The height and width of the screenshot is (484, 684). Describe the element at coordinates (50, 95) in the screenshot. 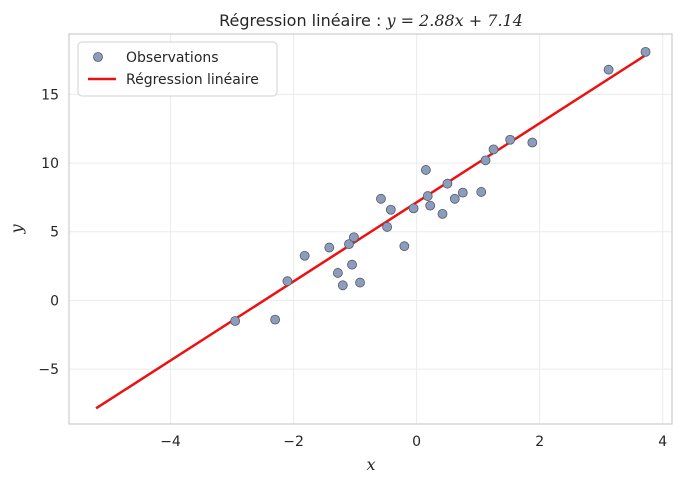

I see `y-tick-label: 15` at that location.